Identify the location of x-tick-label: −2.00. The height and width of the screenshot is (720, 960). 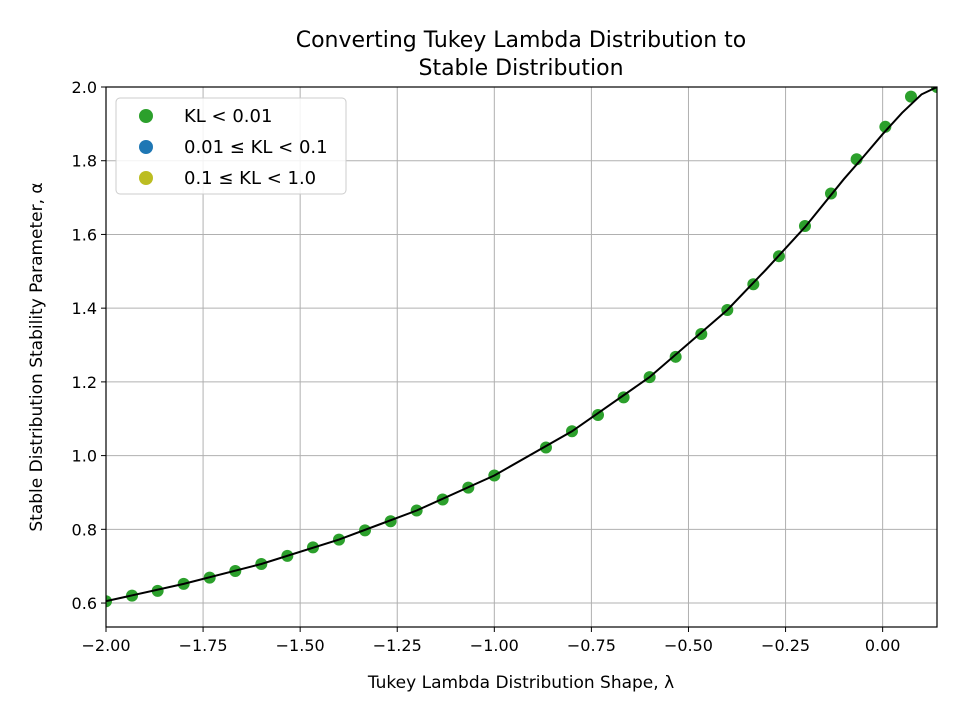
(105, 645).